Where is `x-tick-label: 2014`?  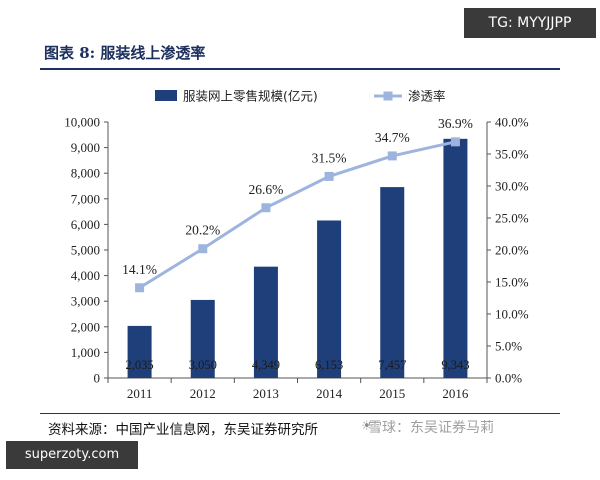
x-tick-label: 2014 is located at coordinates (329, 393).